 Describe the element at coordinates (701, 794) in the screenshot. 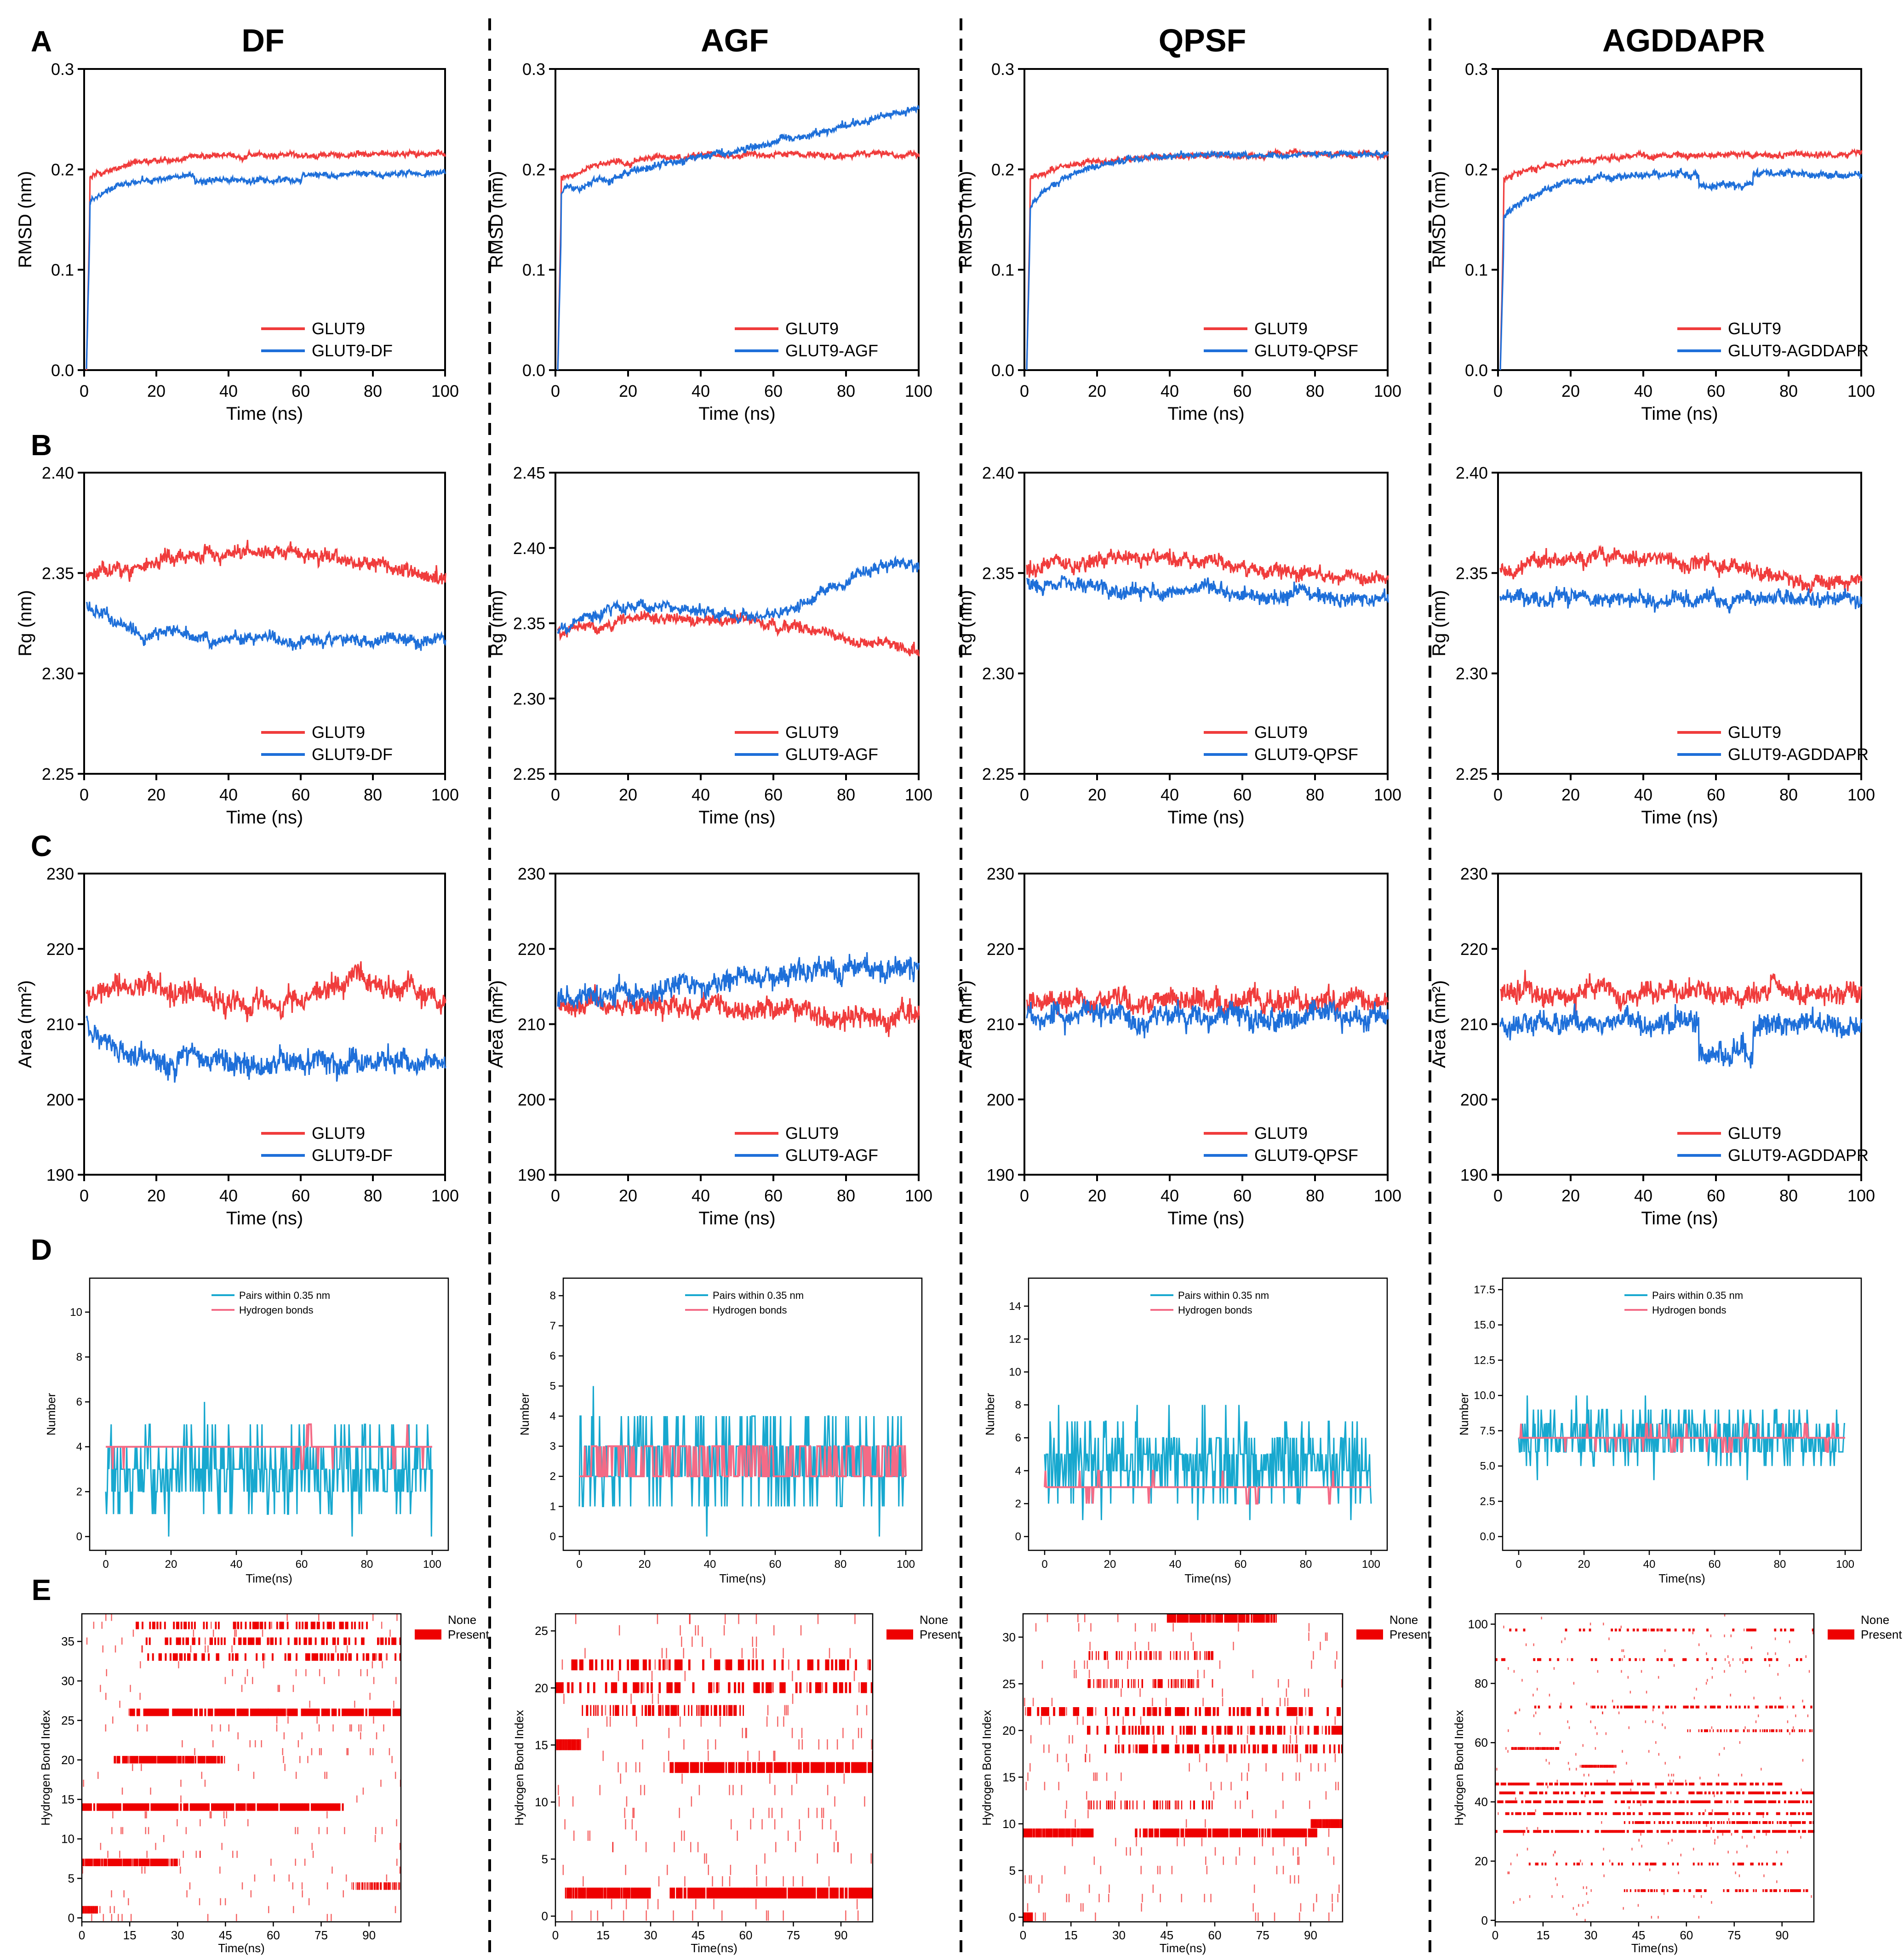

I see `x-tick-label: 40` at that location.